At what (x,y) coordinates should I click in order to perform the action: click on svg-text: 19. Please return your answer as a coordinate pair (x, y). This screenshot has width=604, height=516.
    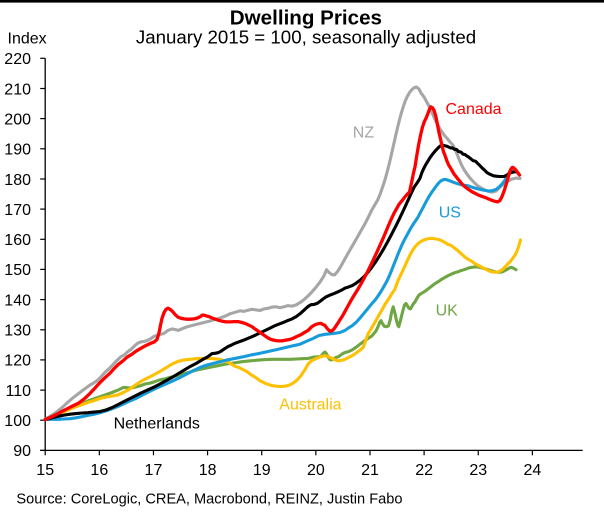
    Looking at the image, I should click on (262, 470).